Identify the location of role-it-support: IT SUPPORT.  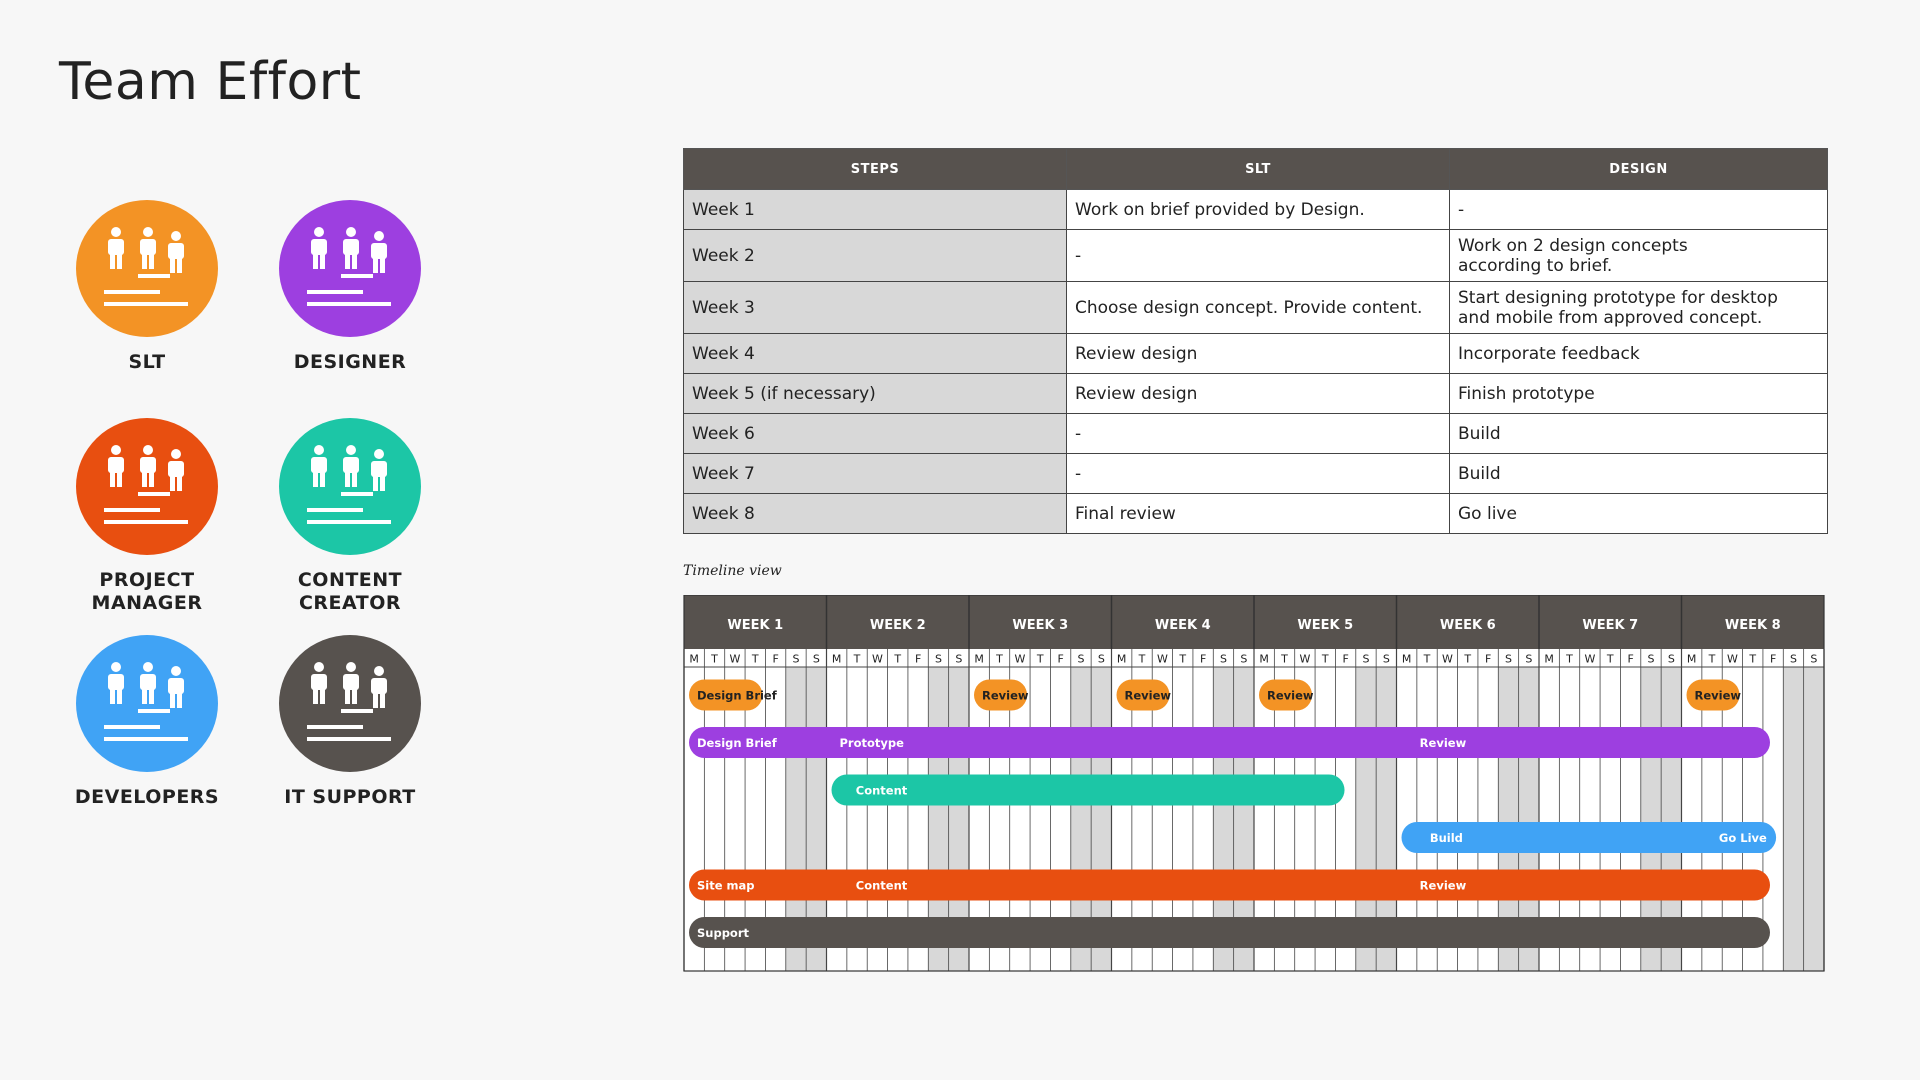
(350, 722).